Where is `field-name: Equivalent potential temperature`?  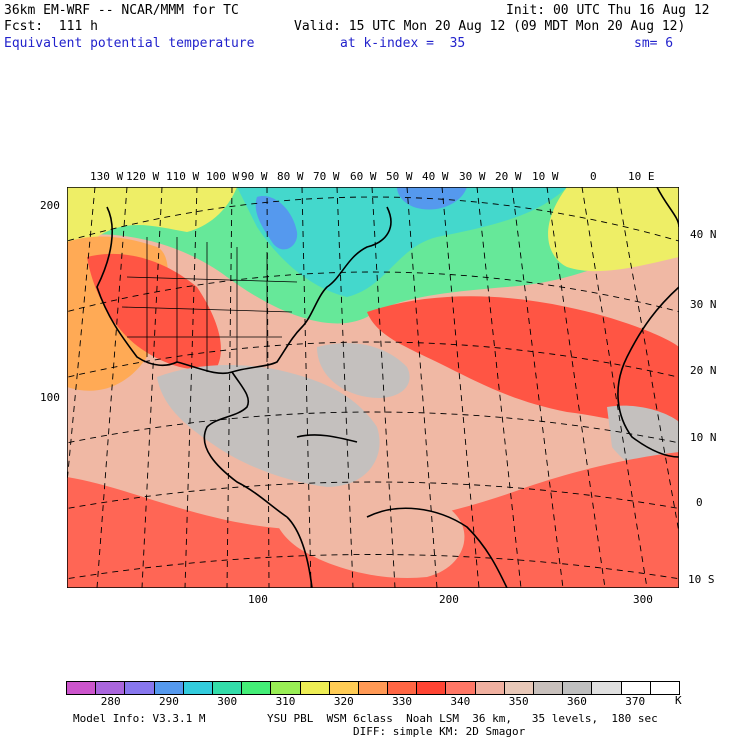 field-name: Equivalent potential temperature is located at coordinates (129, 43).